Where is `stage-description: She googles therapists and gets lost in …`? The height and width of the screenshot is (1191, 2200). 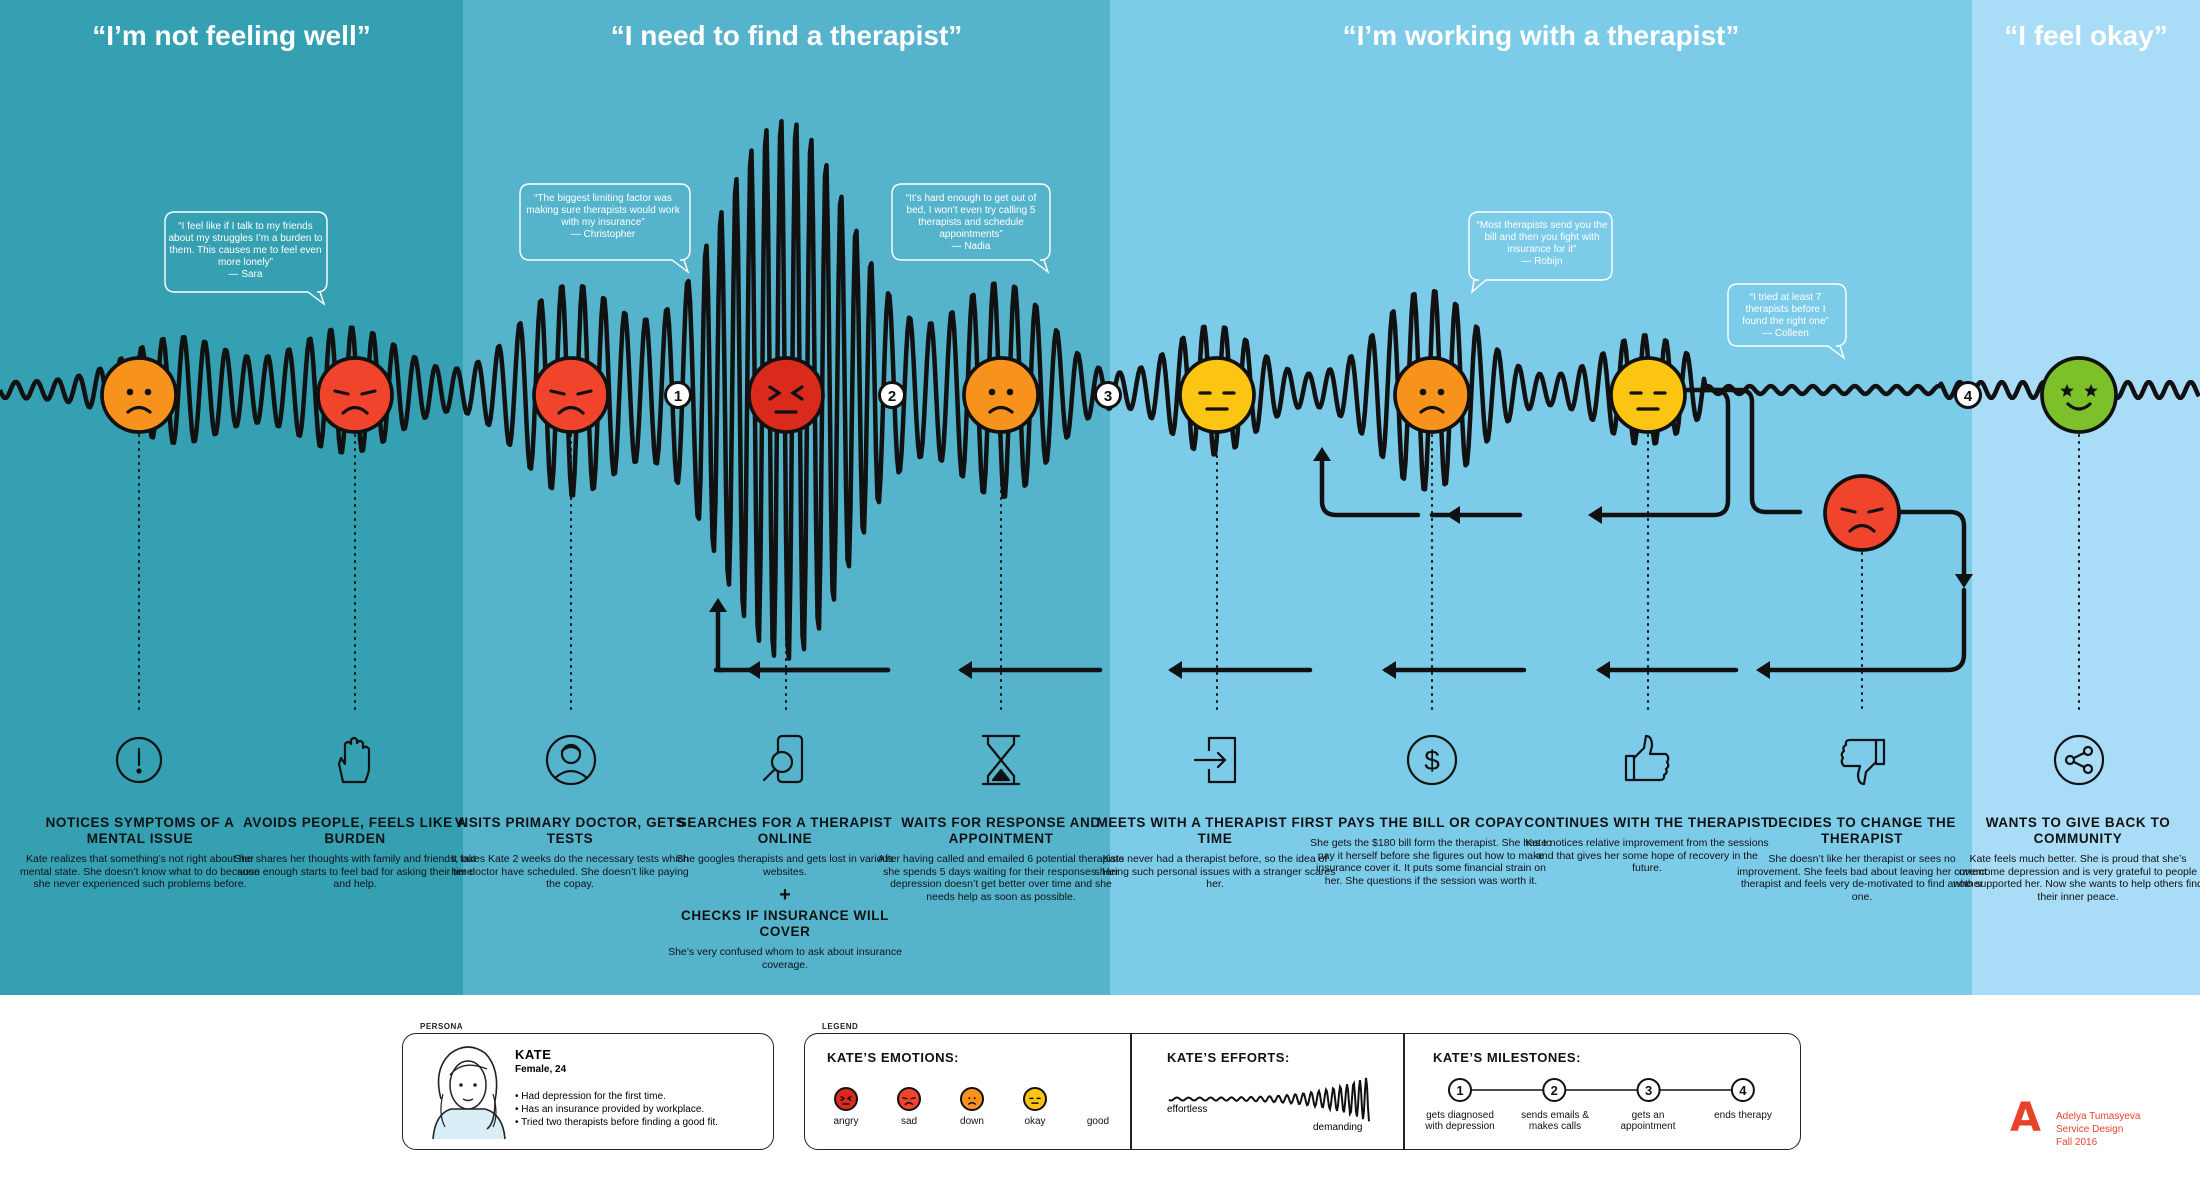
stage-description: She googles therapists and gets lost in … is located at coordinates (785, 865).